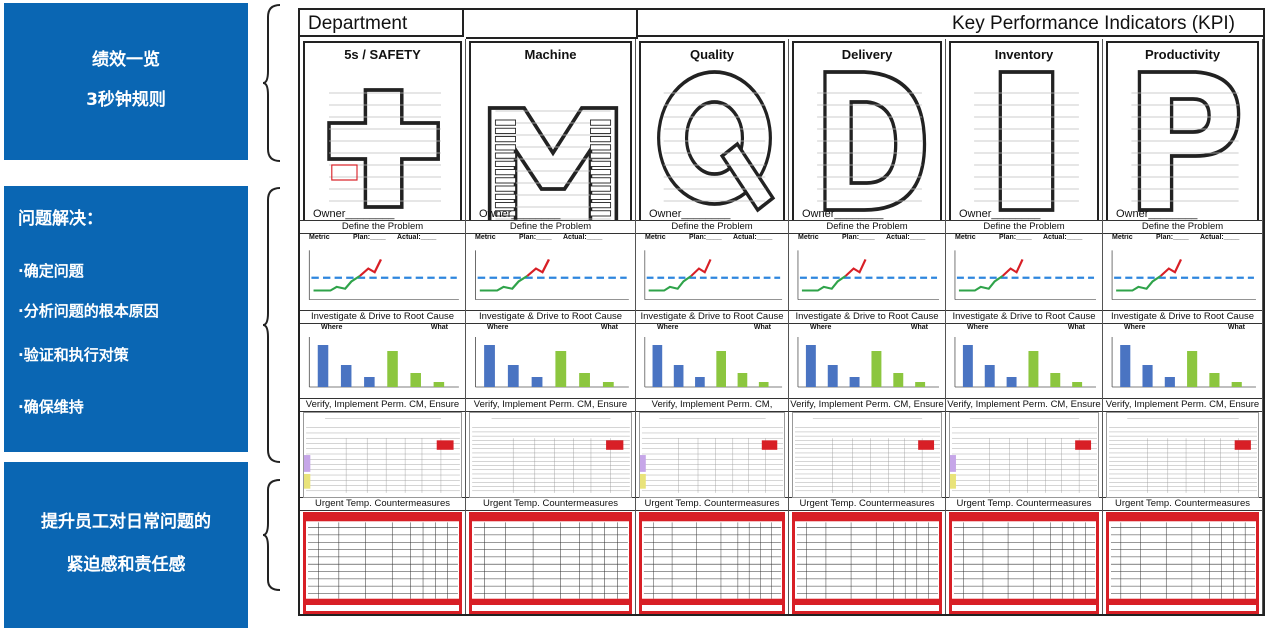 This screenshot has width=1271, height=631. I want to click on brace-bottom, so click(271, 535).